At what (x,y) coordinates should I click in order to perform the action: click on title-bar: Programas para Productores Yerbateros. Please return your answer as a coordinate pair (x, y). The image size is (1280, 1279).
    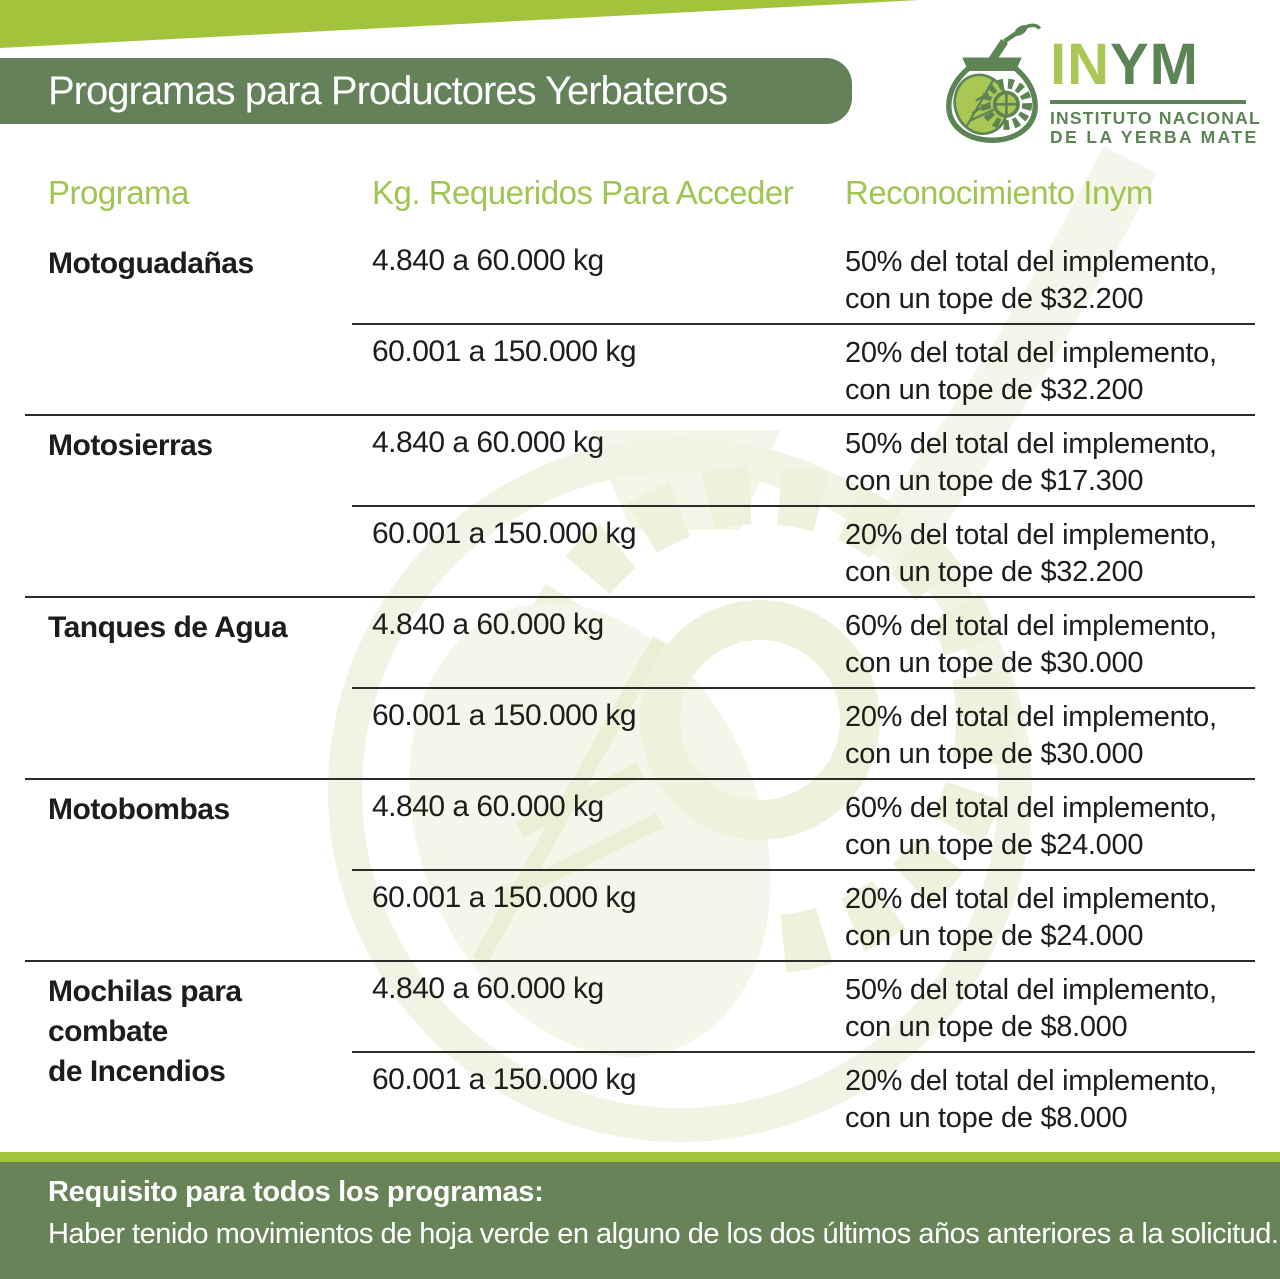
    Looking at the image, I should click on (426, 91).